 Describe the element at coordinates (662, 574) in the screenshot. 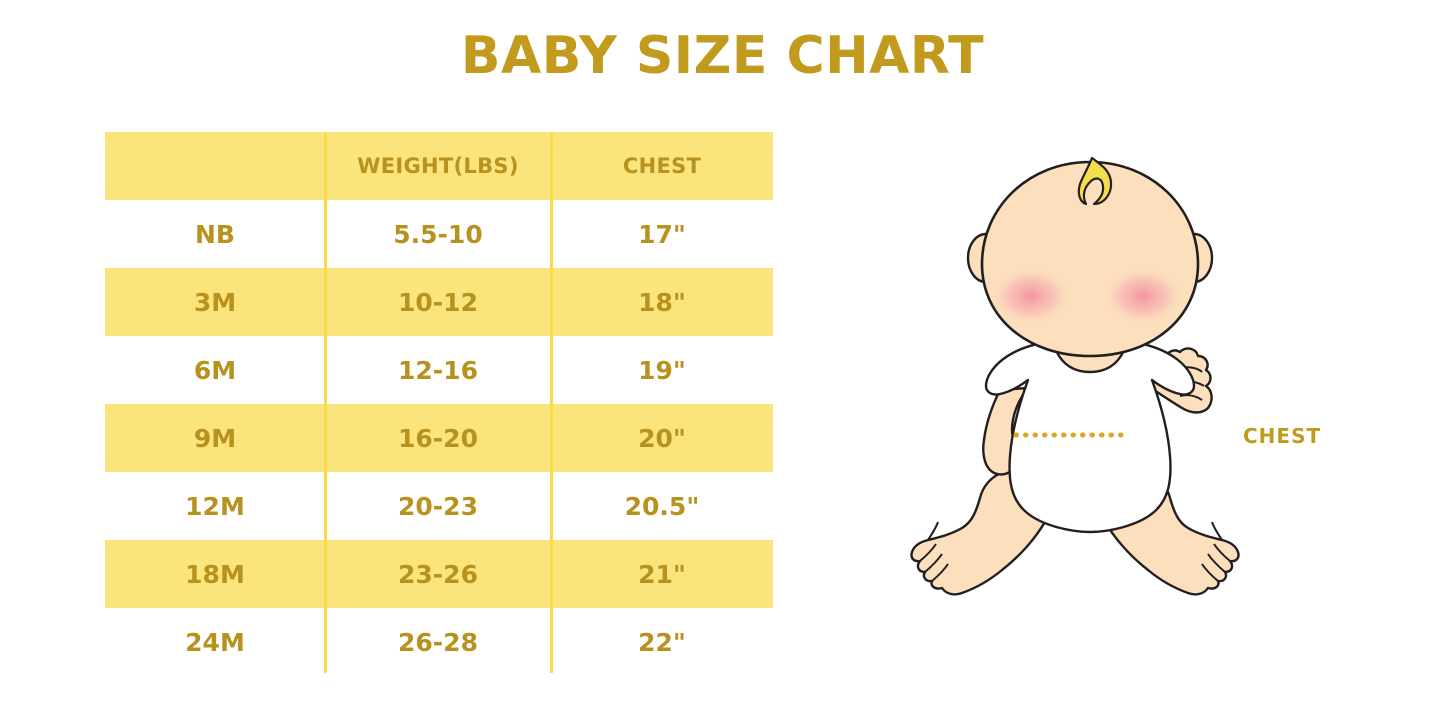

I see `cell-chest: 21"` at that location.